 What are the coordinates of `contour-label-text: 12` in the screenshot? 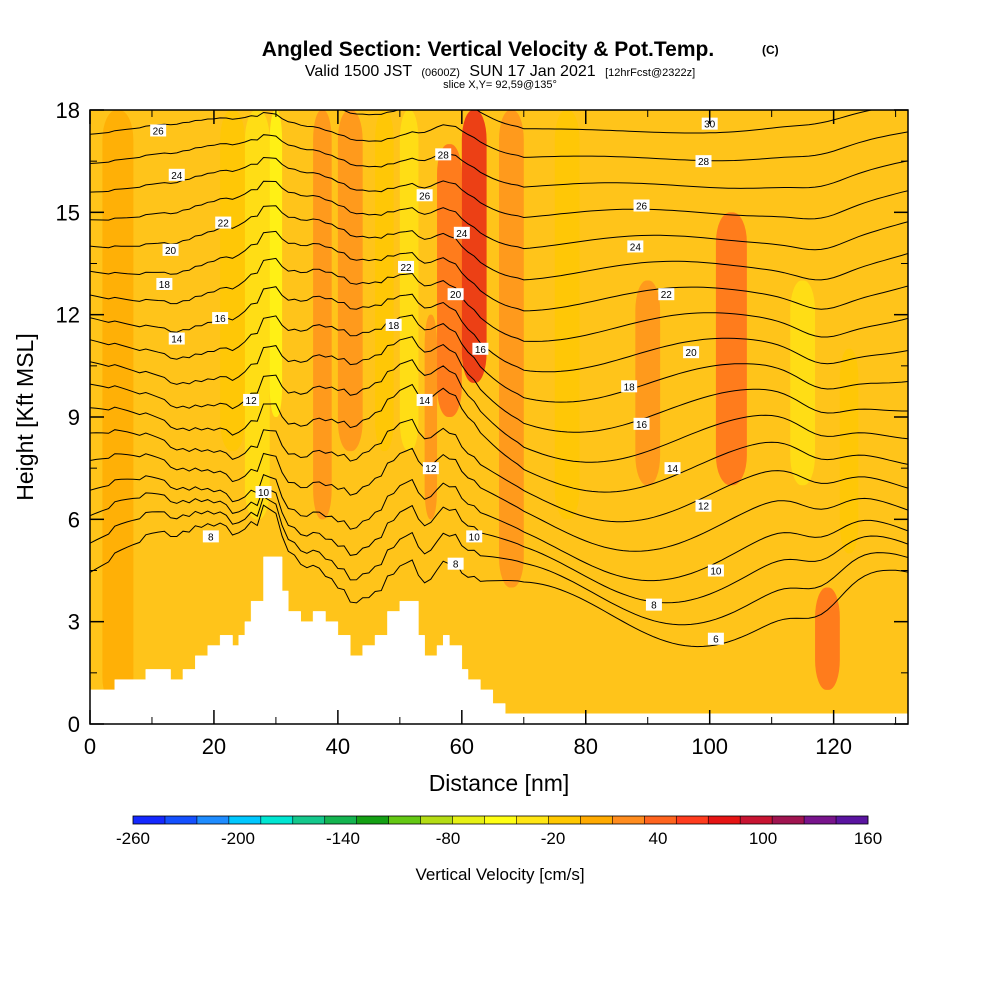 It's located at (431, 469).